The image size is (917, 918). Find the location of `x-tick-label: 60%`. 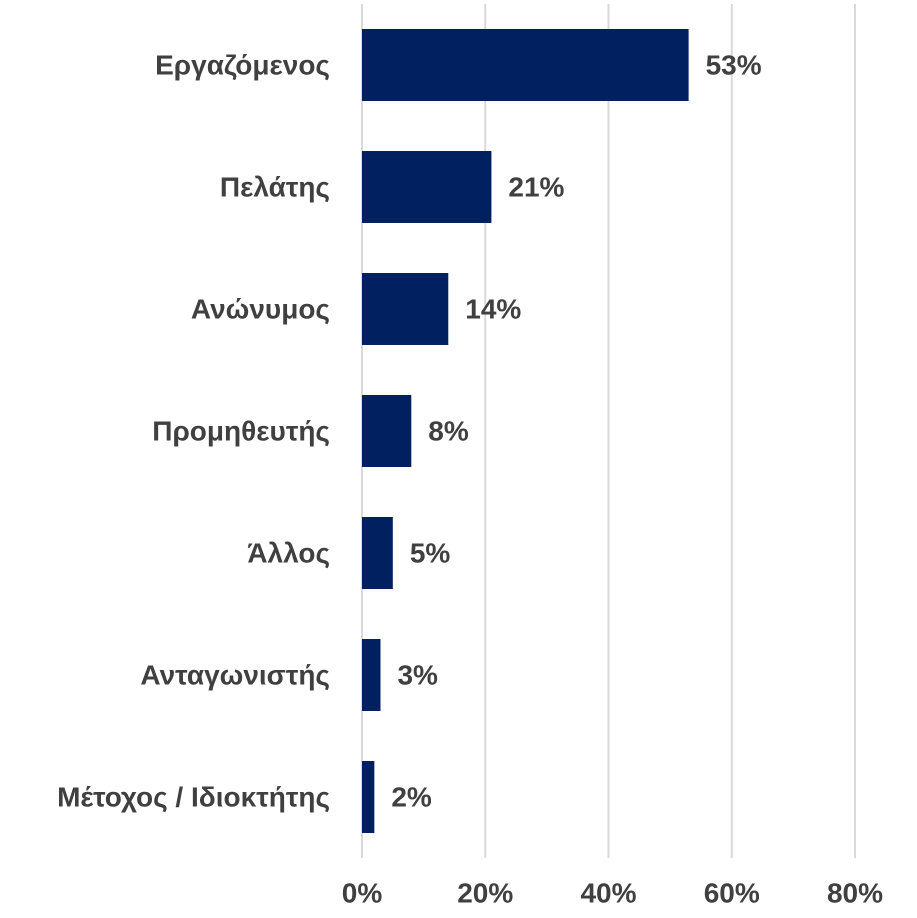

x-tick-label: 60% is located at coordinates (732, 892).